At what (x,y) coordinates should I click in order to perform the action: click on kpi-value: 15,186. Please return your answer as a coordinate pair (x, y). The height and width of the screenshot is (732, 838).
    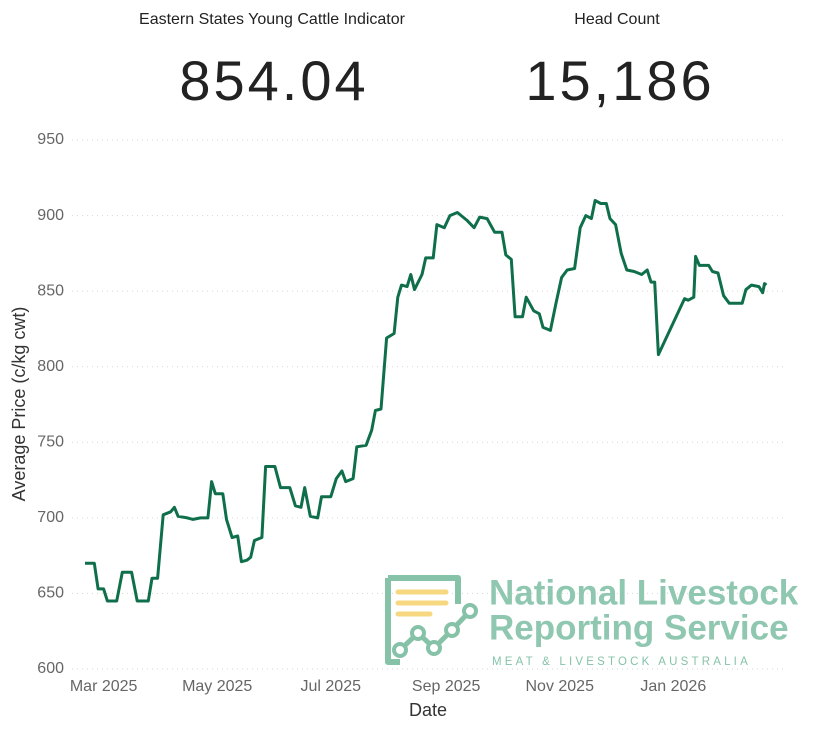
    Looking at the image, I should click on (619, 80).